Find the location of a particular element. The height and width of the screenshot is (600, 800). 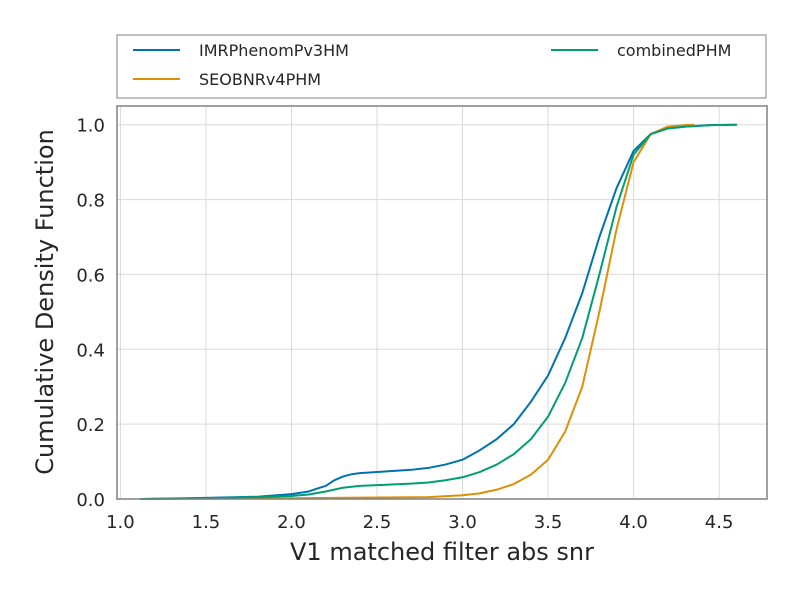

legend: IMRPhenomPv3HM SEOBNRv4PHM combinedPHM is located at coordinates (441, 66).